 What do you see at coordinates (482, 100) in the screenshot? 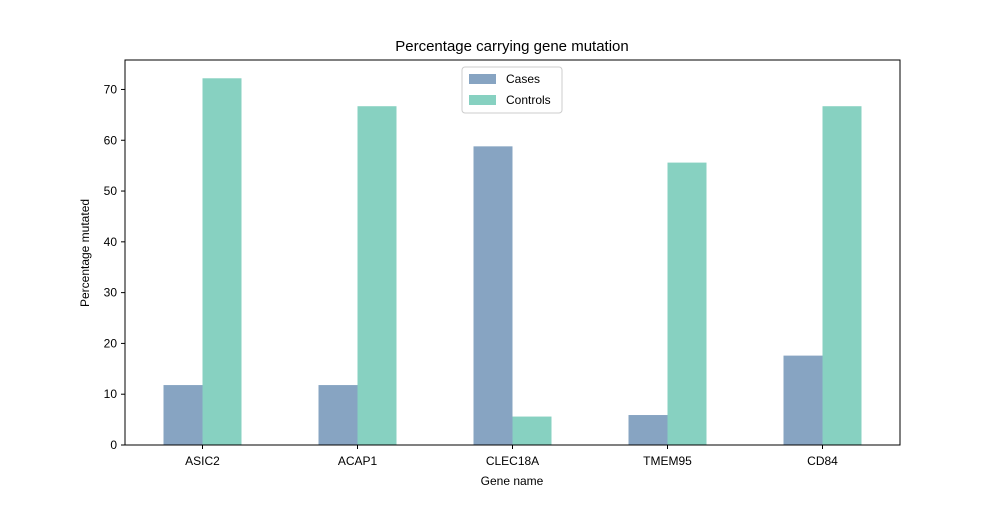
I see `legend-swatch-controls` at bounding box center [482, 100].